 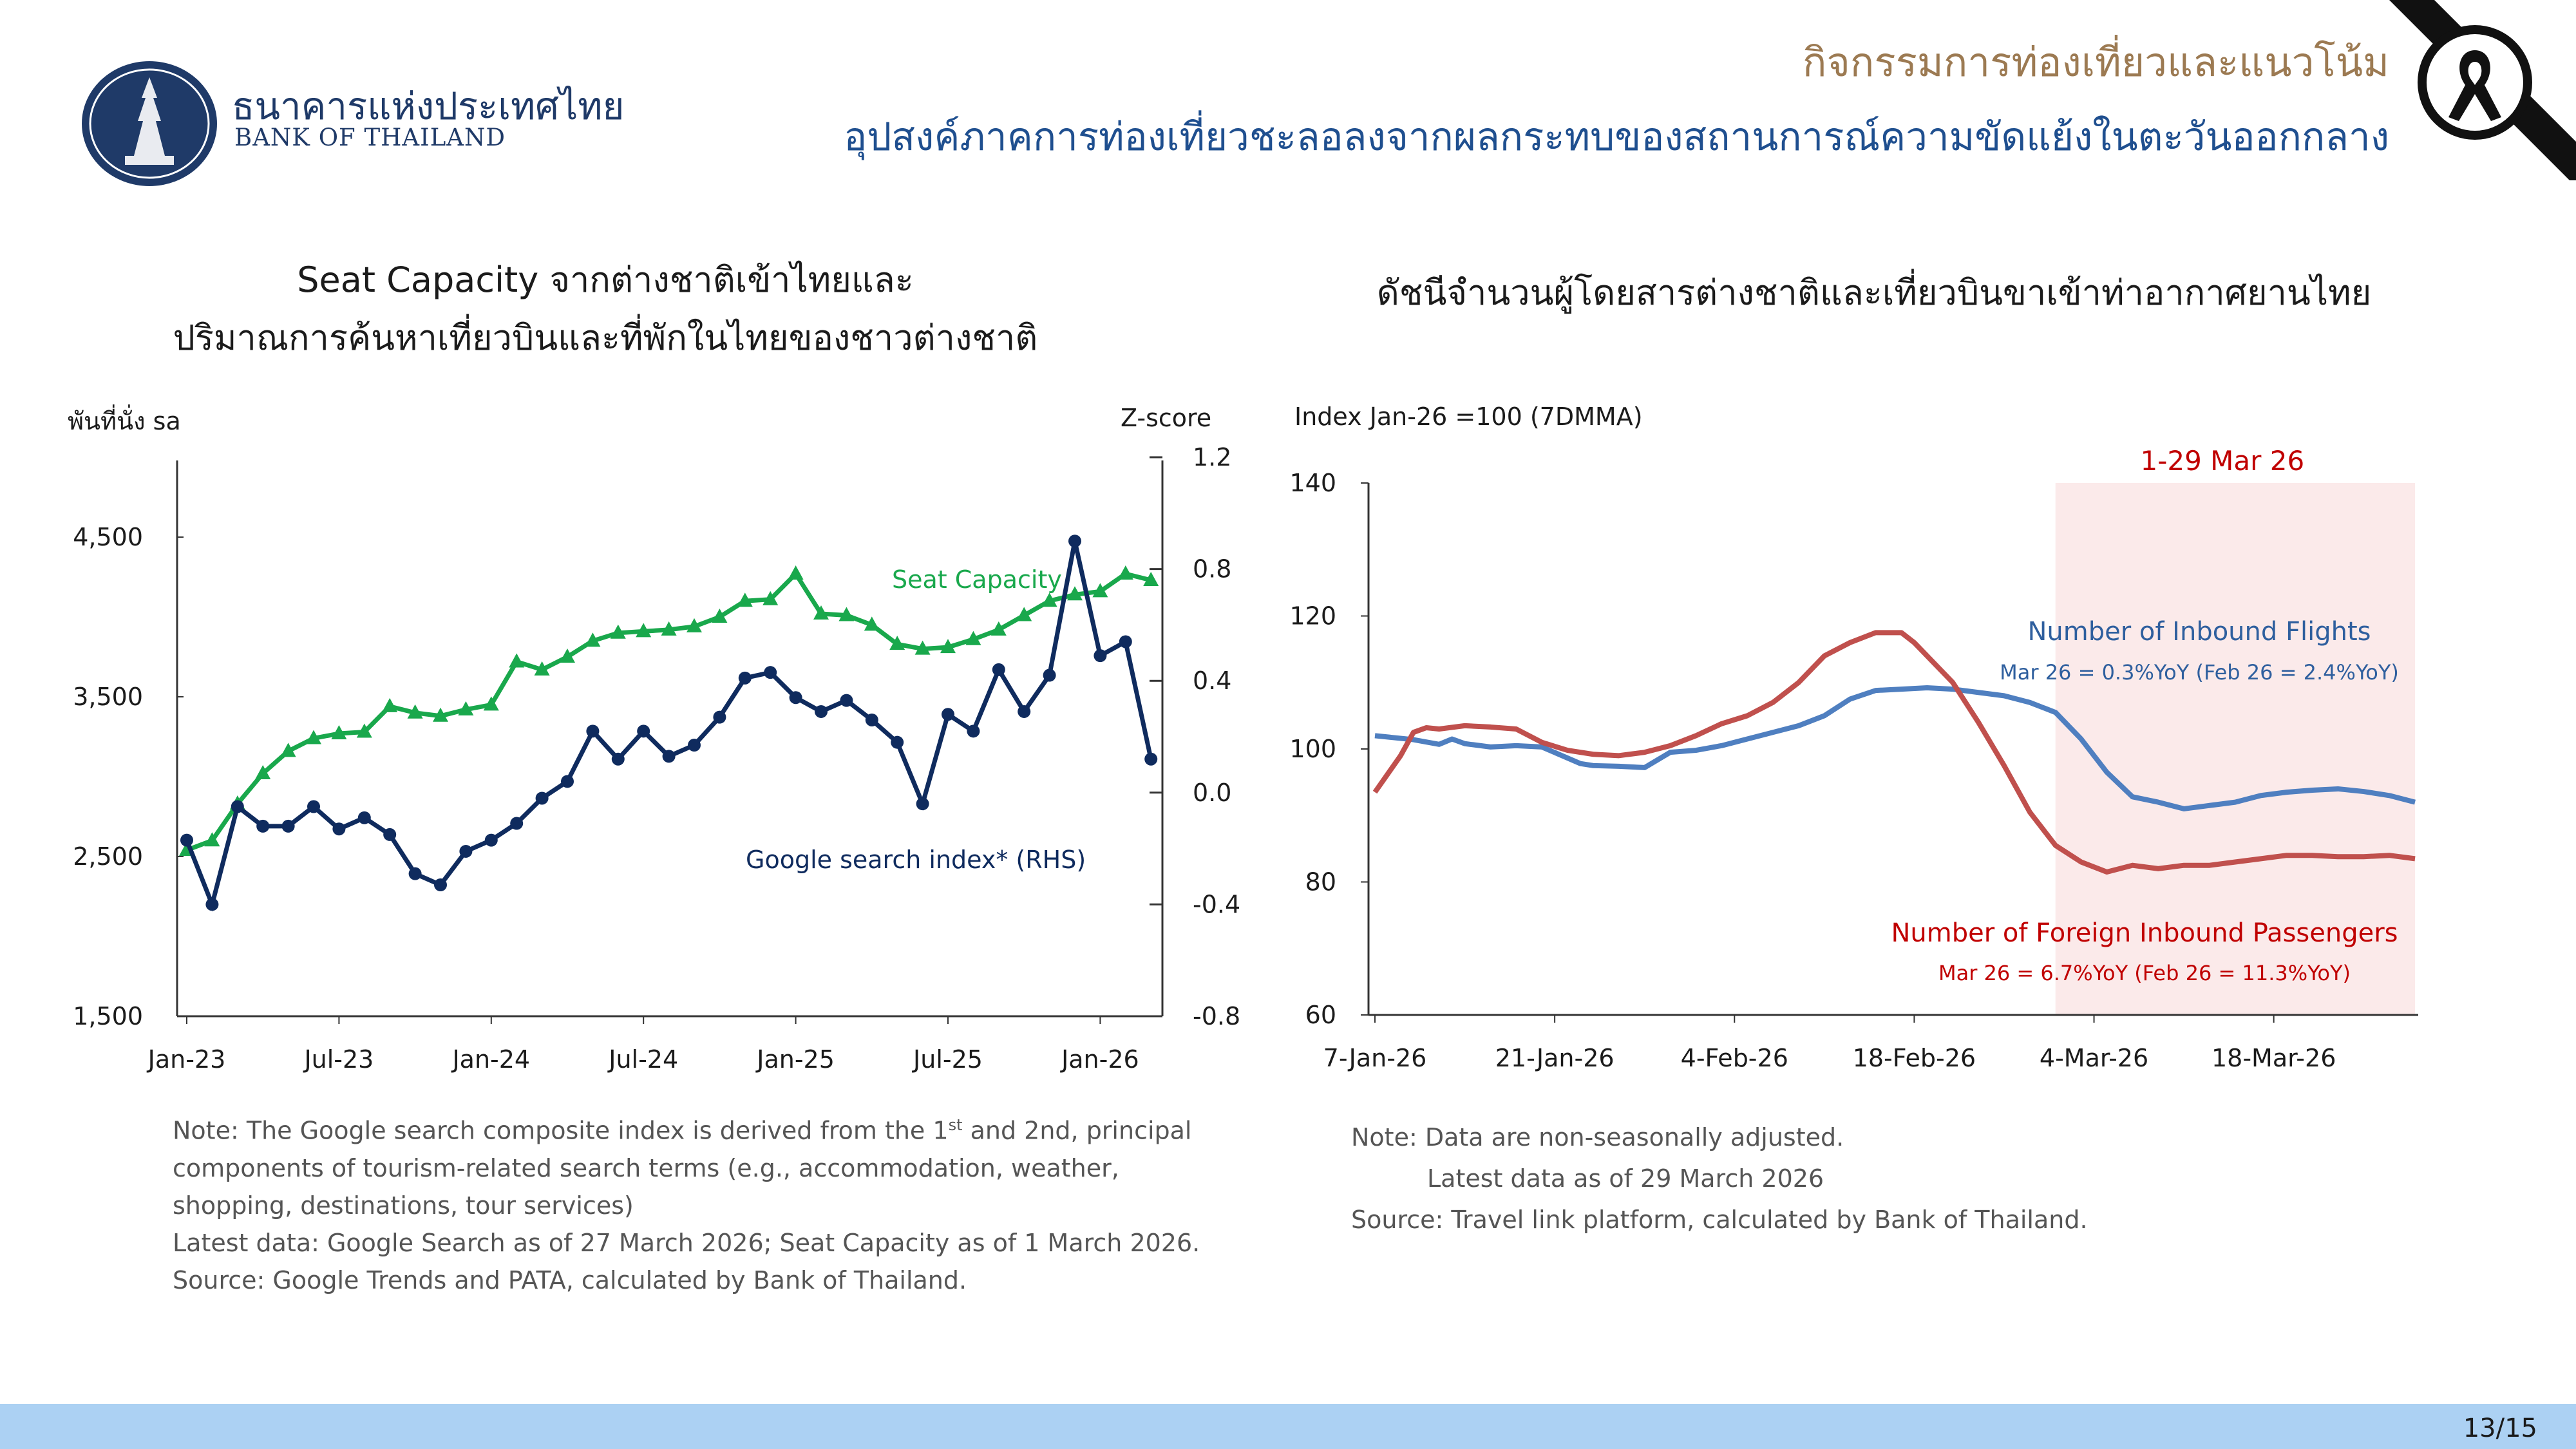 I want to click on google-search-legend-label: Google search index* (RHS), so click(x=916, y=860).